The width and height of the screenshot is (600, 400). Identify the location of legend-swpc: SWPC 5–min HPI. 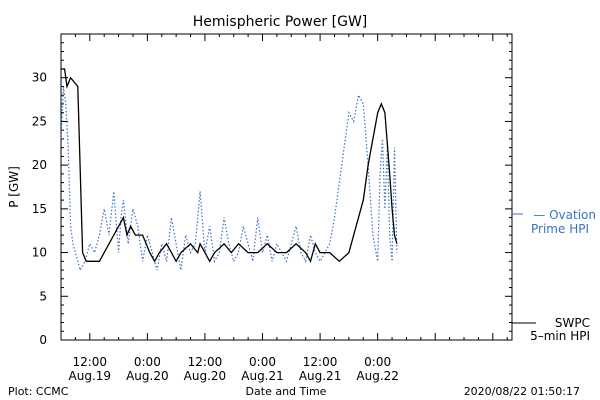
(551, 329).